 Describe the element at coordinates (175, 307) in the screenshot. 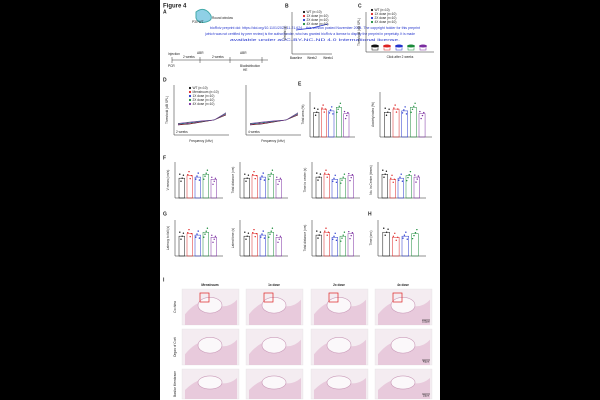

I see `row-label: Cochlea` at that location.